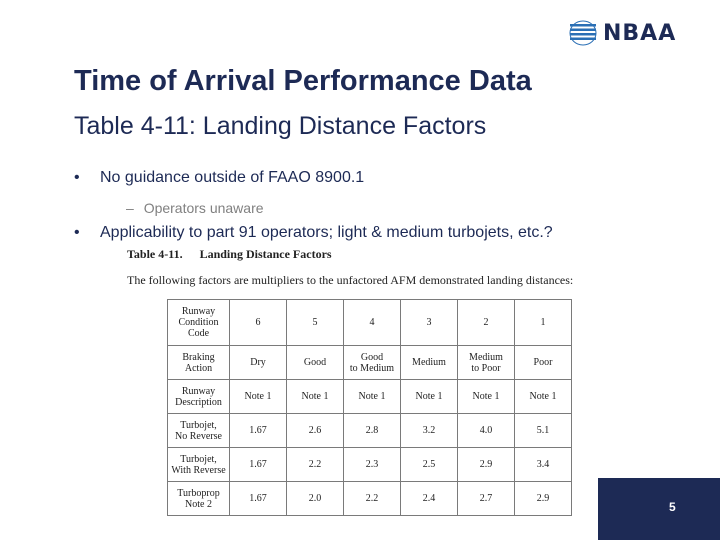  Describe the element at coordinates (372, 368) in the screenshot. I see `cell-line: to Medium` at that location.